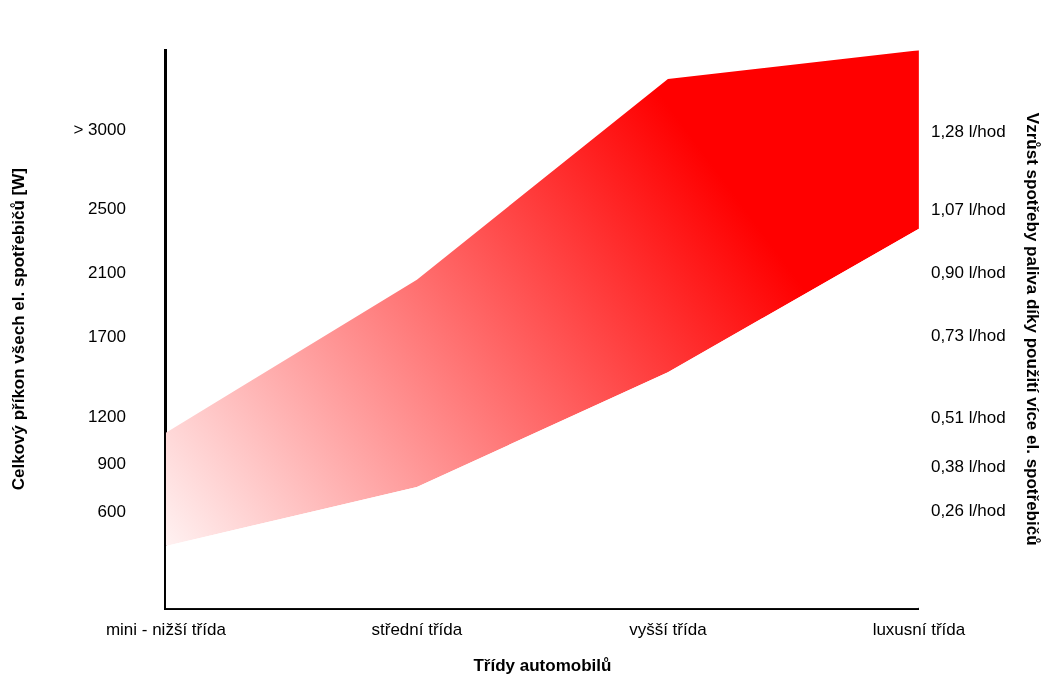 The image size is (1051, 681). Describe the element at coordinates (968, 273) in the screenshot. I see `y2-tick-label: 0,90 l/hod` at that location.